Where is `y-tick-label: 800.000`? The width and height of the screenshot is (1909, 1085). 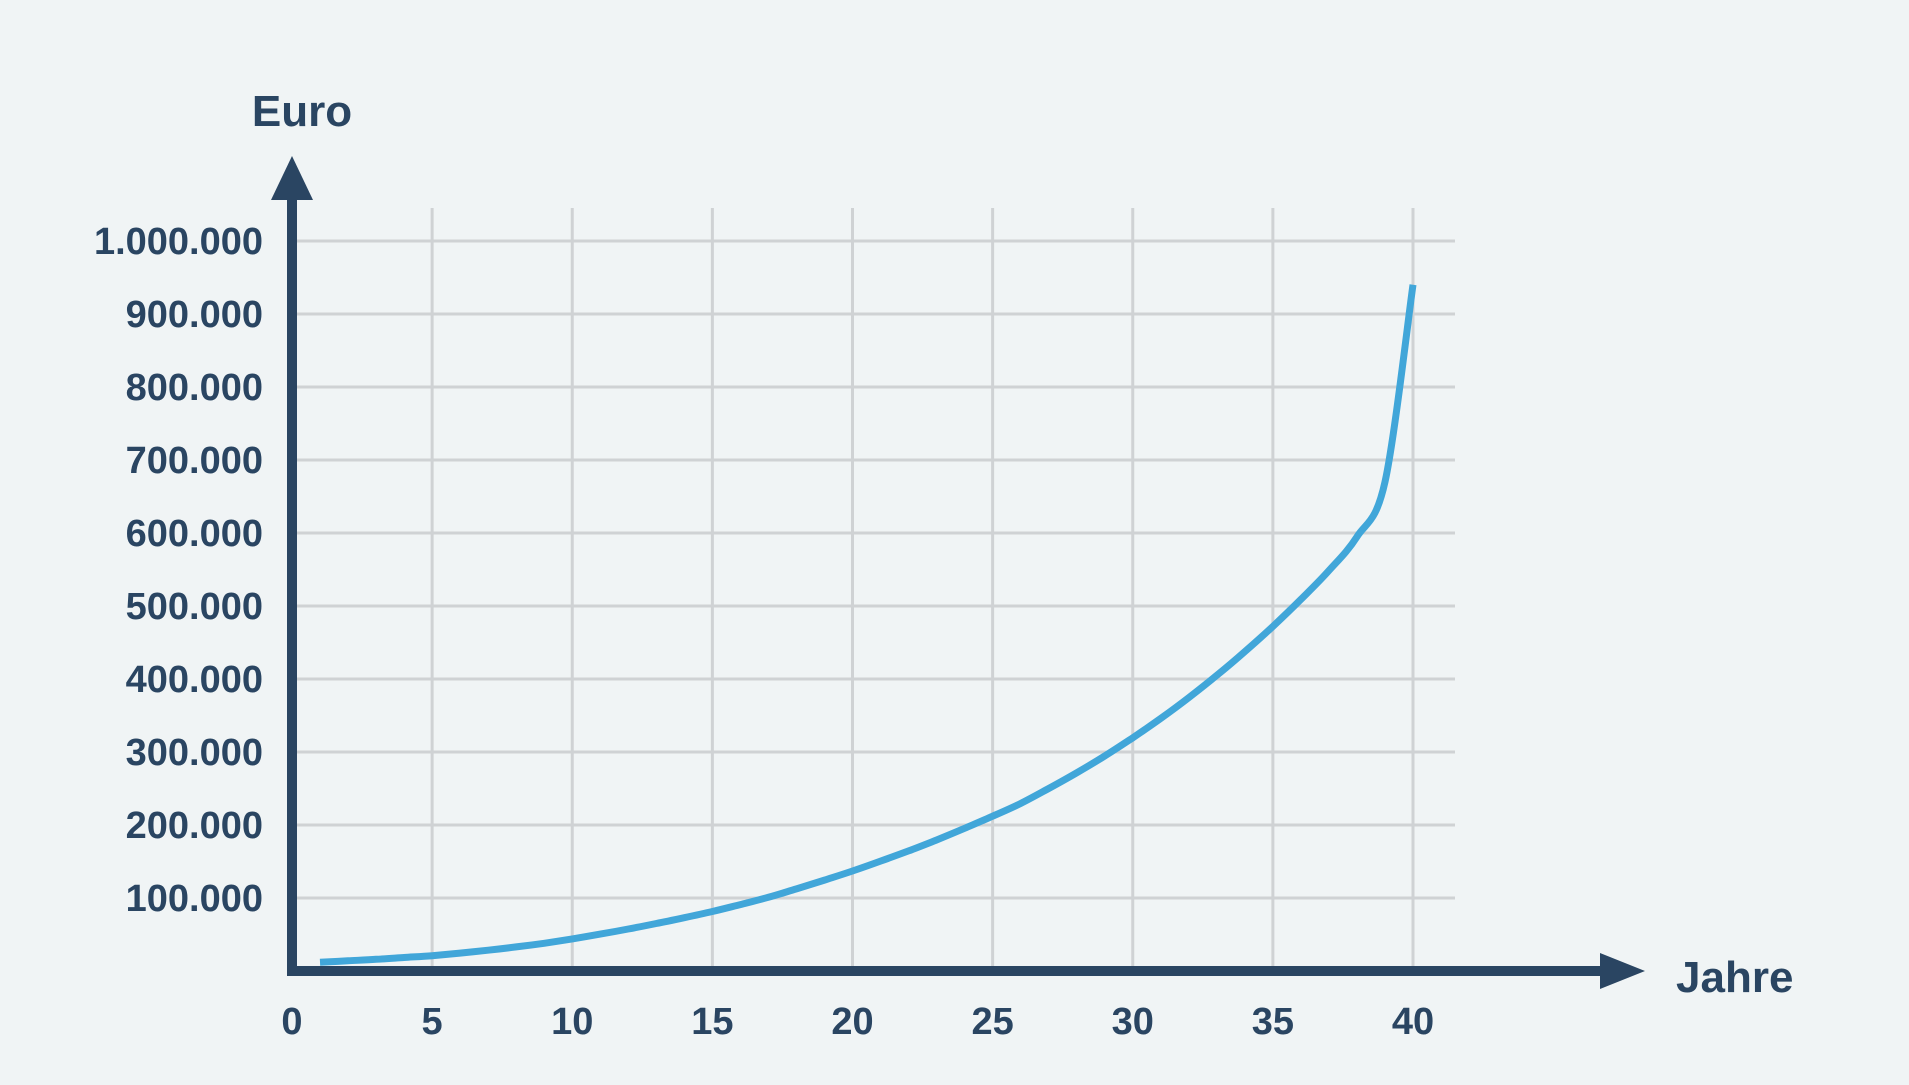 y-tick-label: 800.000 is located at coordinates (194, 388).